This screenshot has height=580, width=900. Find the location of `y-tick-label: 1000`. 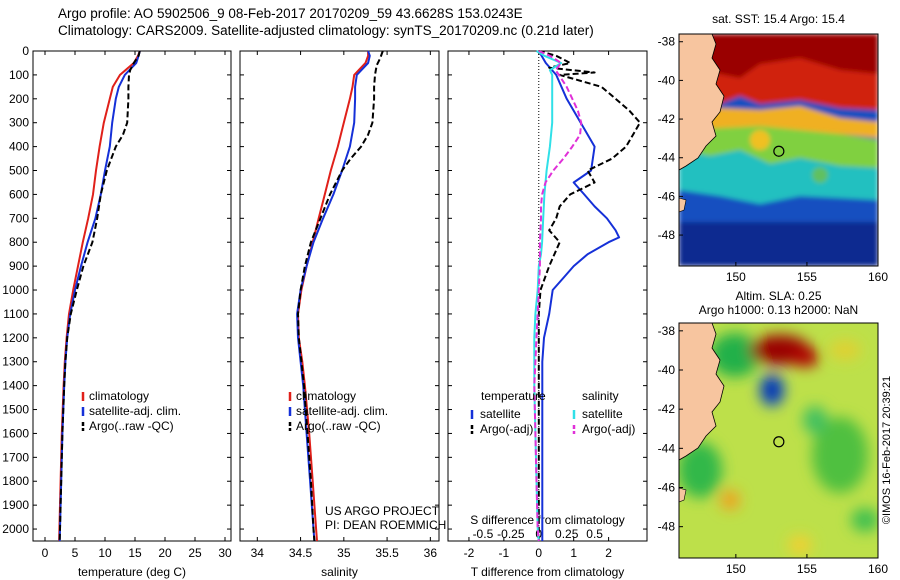

y-tick-label: 1000 is located at coordinates (15, 290).